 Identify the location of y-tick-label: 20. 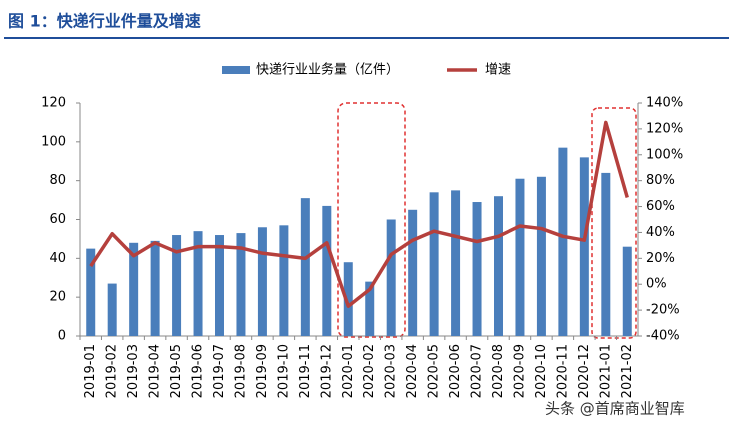
(57, 297).